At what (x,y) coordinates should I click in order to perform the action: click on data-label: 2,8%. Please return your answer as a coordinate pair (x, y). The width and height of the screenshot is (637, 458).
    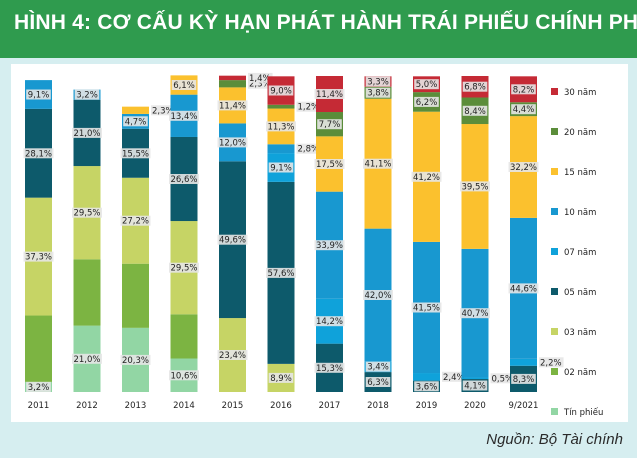
    Looking at the image, I should click on (309, 150).